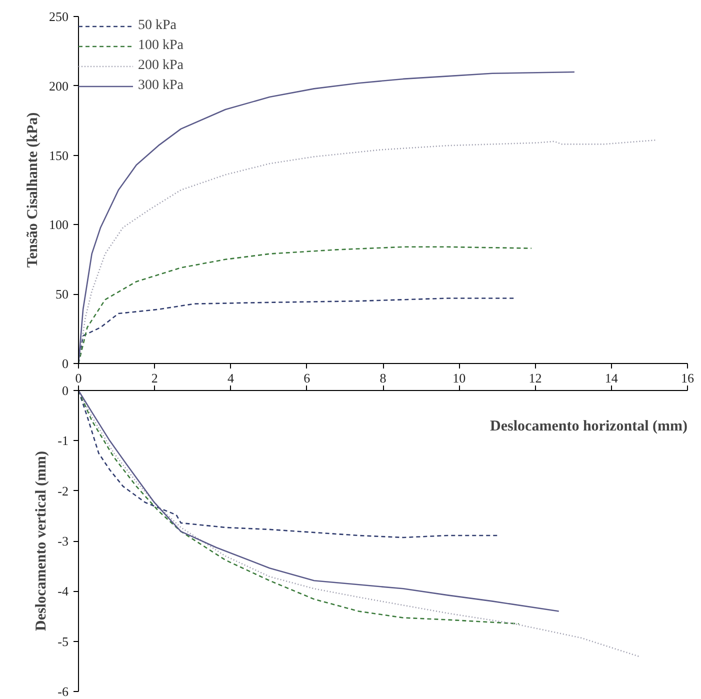  I want to click on y-tick-label: -4, so click(63, 591).